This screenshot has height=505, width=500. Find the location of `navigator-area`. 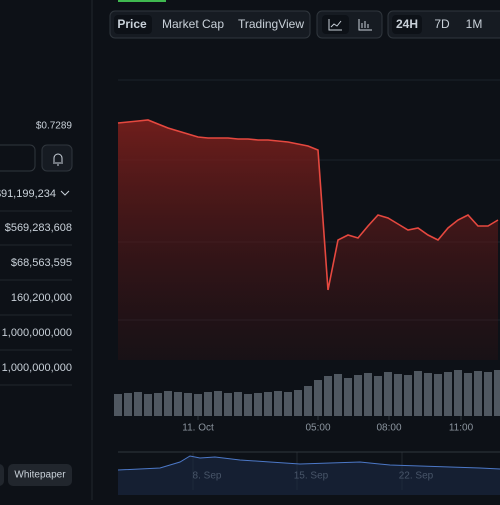

navigator-area is located at coordinates (309, 475).